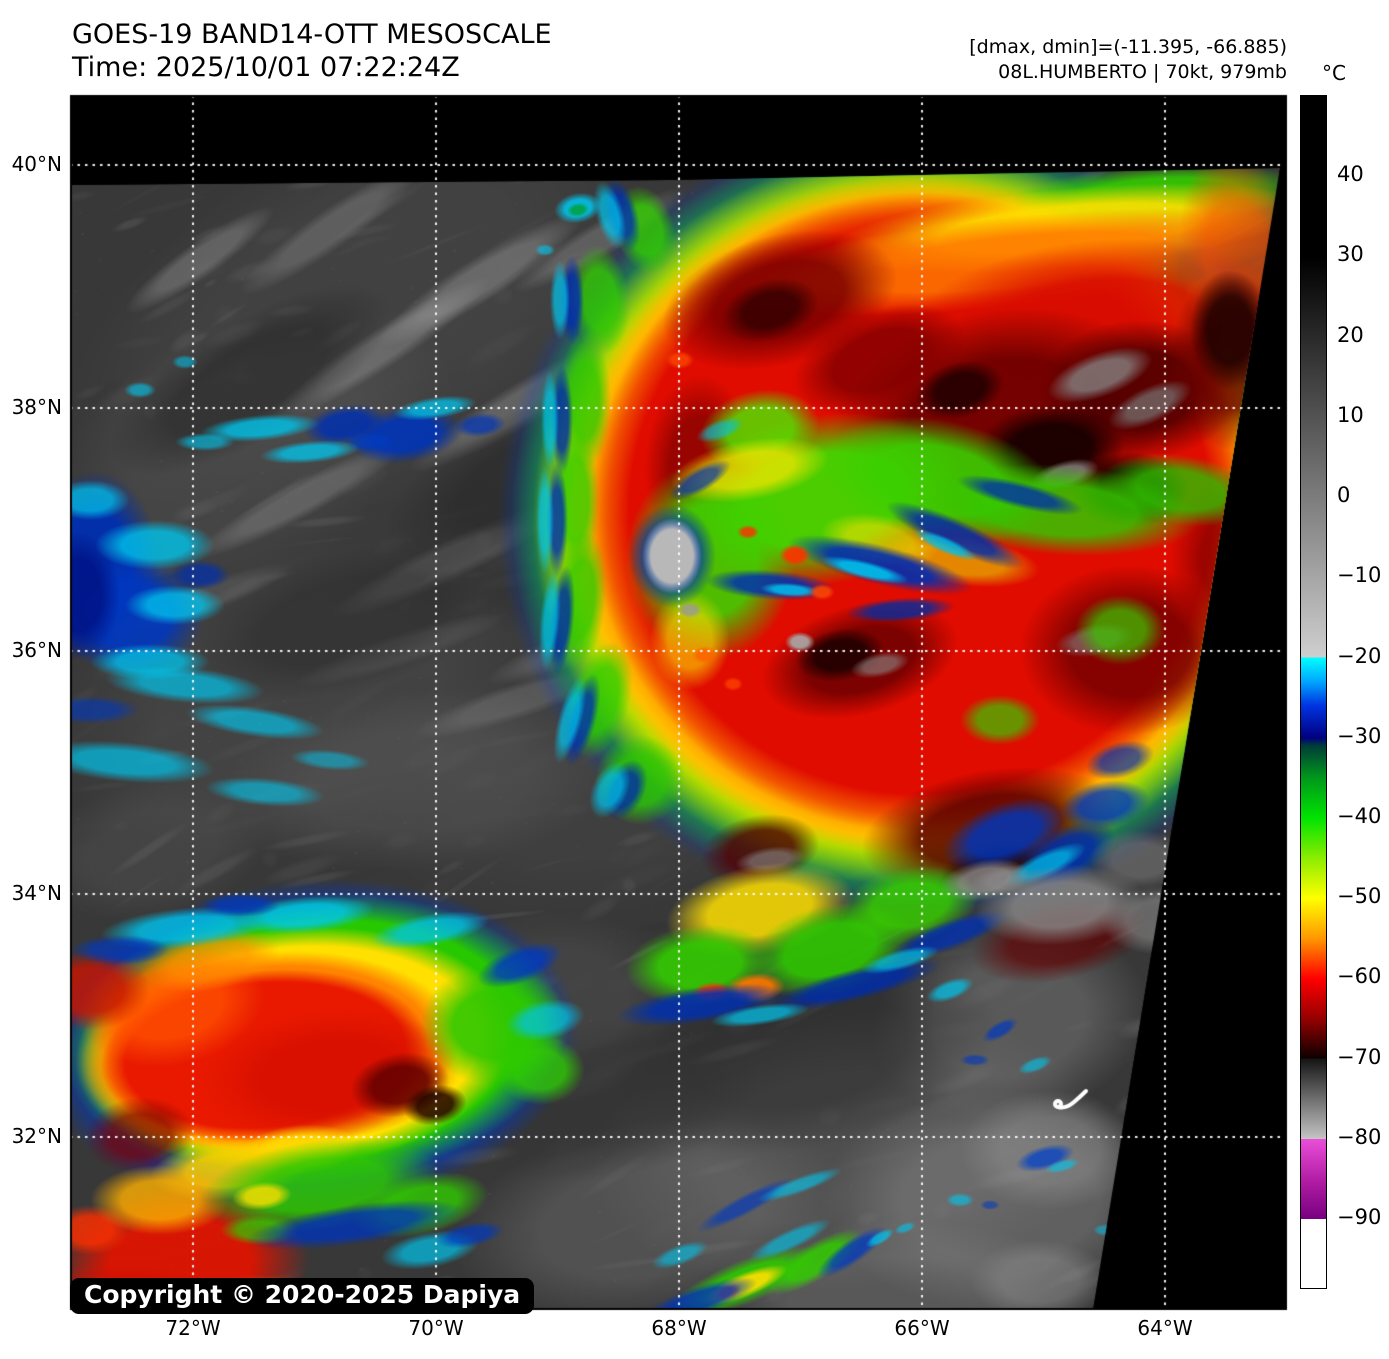 This screenshot has width=1389, height=1359. I want to click on lat-tick-label: 32°N, so click(36, 1136).